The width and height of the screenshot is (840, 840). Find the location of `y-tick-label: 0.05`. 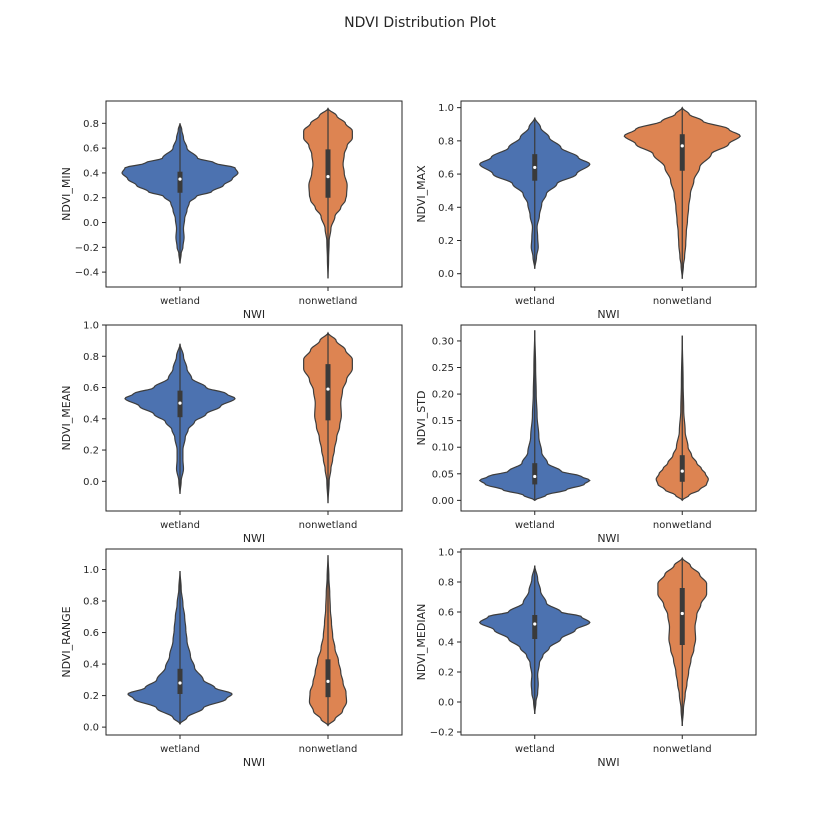

y-tick-label: 0.05 is located at coordinates (443, 474).